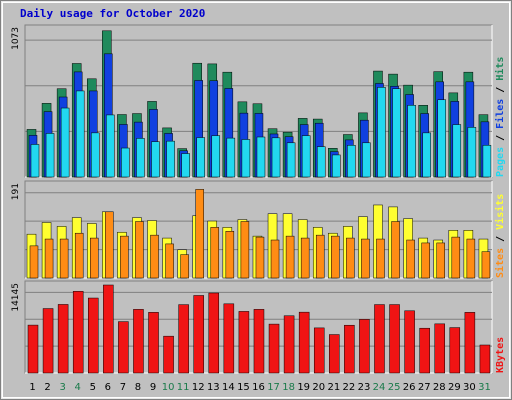  Describe the element at coordinates (333, 387) in the screenshot. I see `x-tick-label: 21` at that location.